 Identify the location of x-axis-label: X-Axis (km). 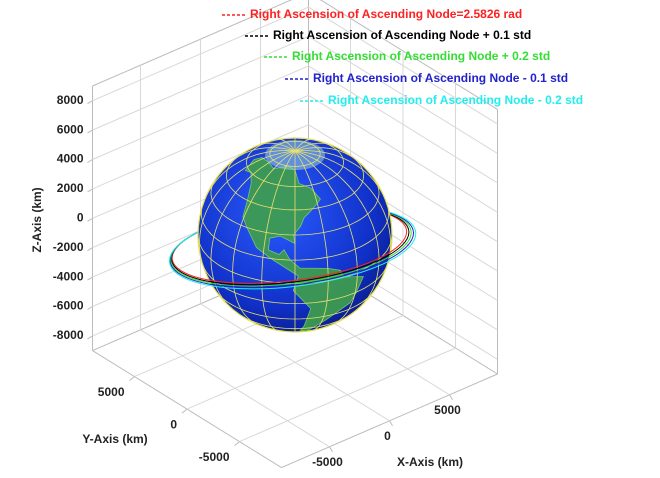
(430, 462).